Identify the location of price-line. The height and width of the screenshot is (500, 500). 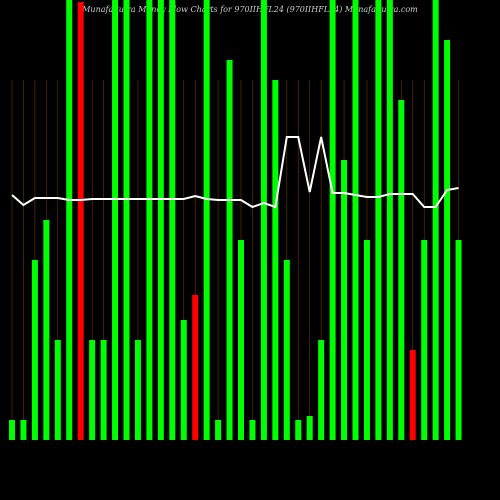
(235, 172).